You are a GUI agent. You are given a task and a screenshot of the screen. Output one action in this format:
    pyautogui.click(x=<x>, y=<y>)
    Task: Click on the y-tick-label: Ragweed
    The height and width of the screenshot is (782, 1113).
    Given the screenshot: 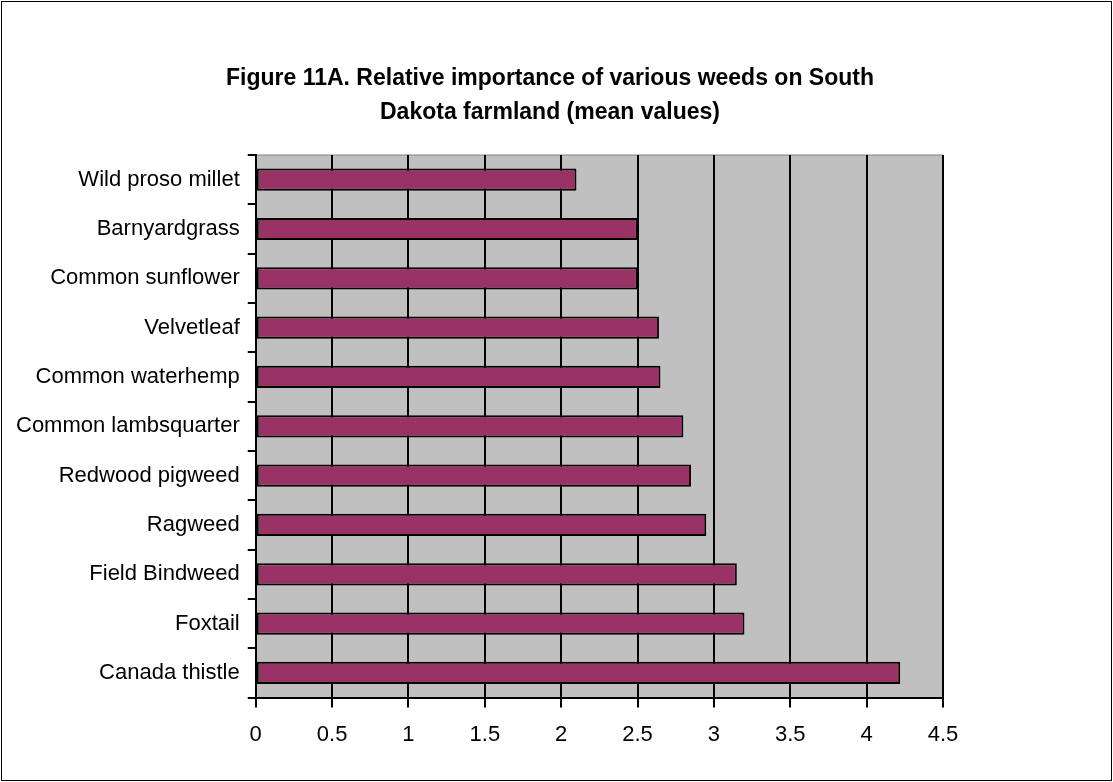 What is the action you would take?
    pyautogui.click(x=193, y=524)
    